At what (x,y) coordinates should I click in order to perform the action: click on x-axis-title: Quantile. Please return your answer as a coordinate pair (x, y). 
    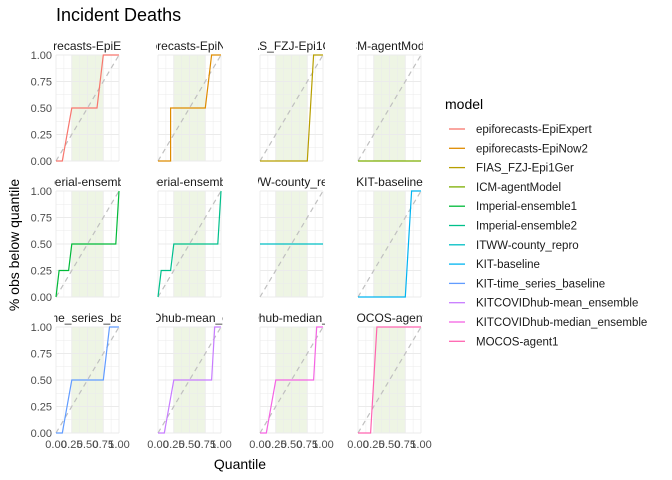
    Looking at the image, I should click on (240, 464).